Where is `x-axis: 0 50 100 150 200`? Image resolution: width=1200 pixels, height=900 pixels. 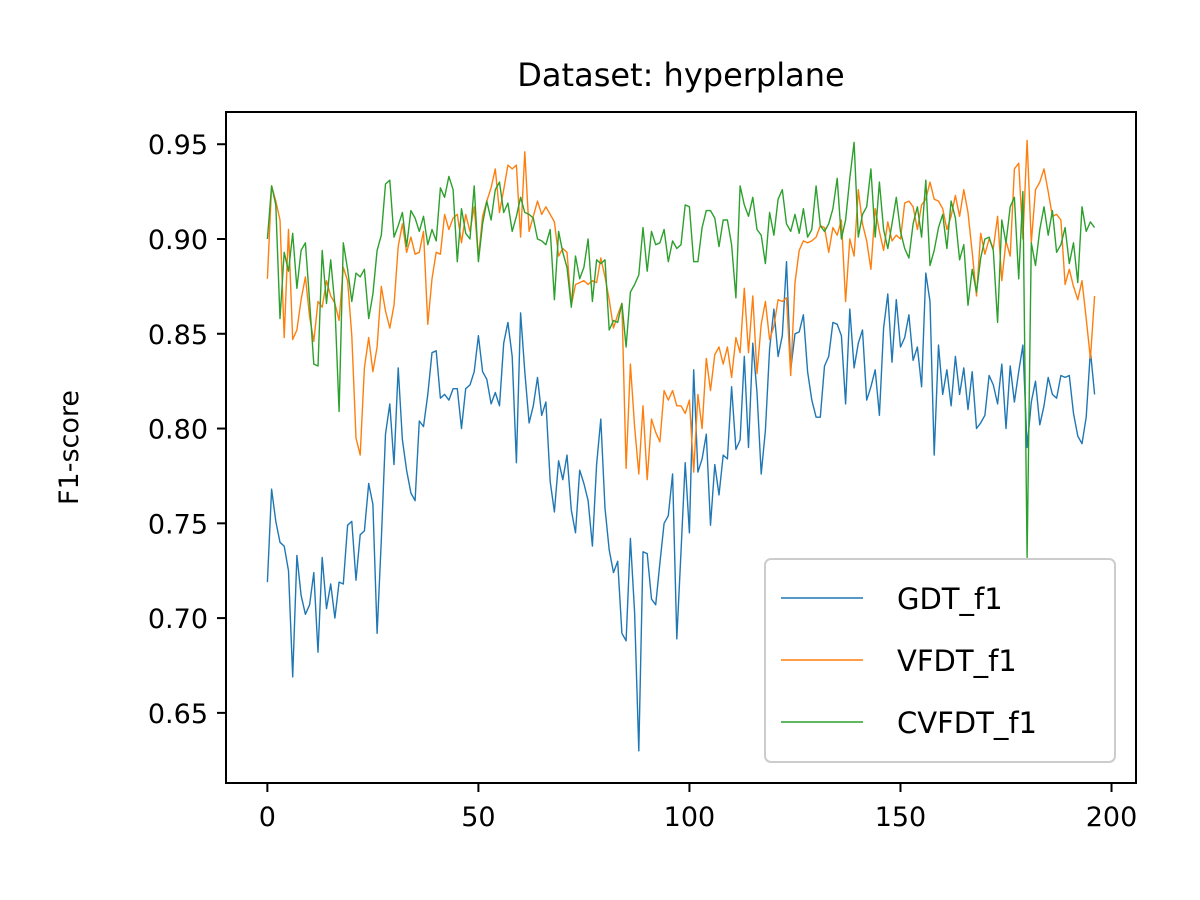
x-axis: 0 50 100 150 200 is located at coordinates (698, 808).